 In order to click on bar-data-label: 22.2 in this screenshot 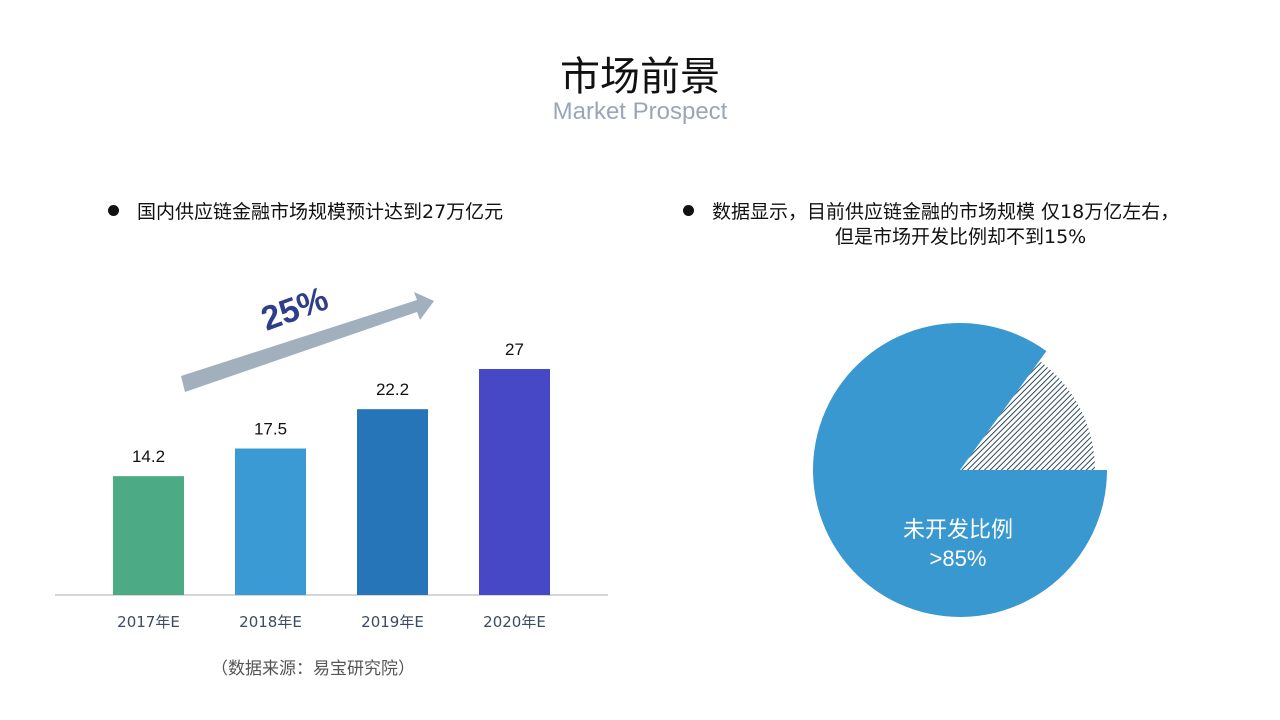, I will do `click(392, 389)`.